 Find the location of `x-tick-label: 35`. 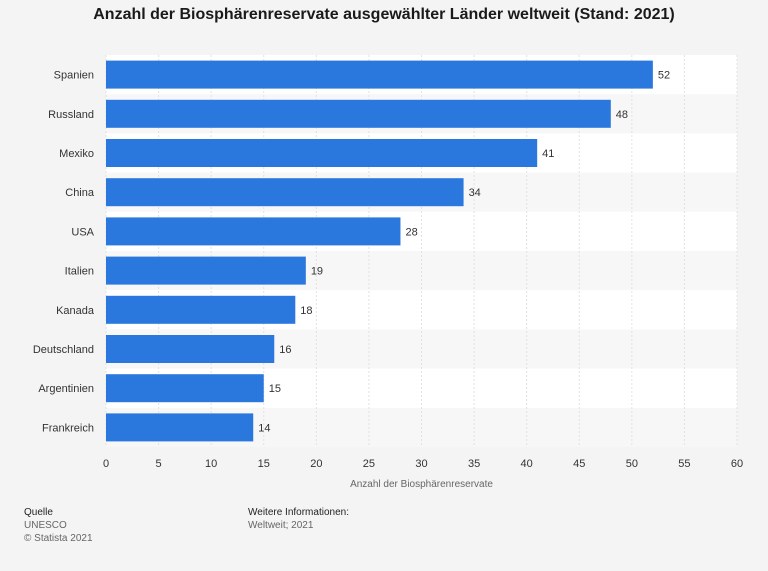

x-tick-label: 35 is located at coordinates (474, 464).